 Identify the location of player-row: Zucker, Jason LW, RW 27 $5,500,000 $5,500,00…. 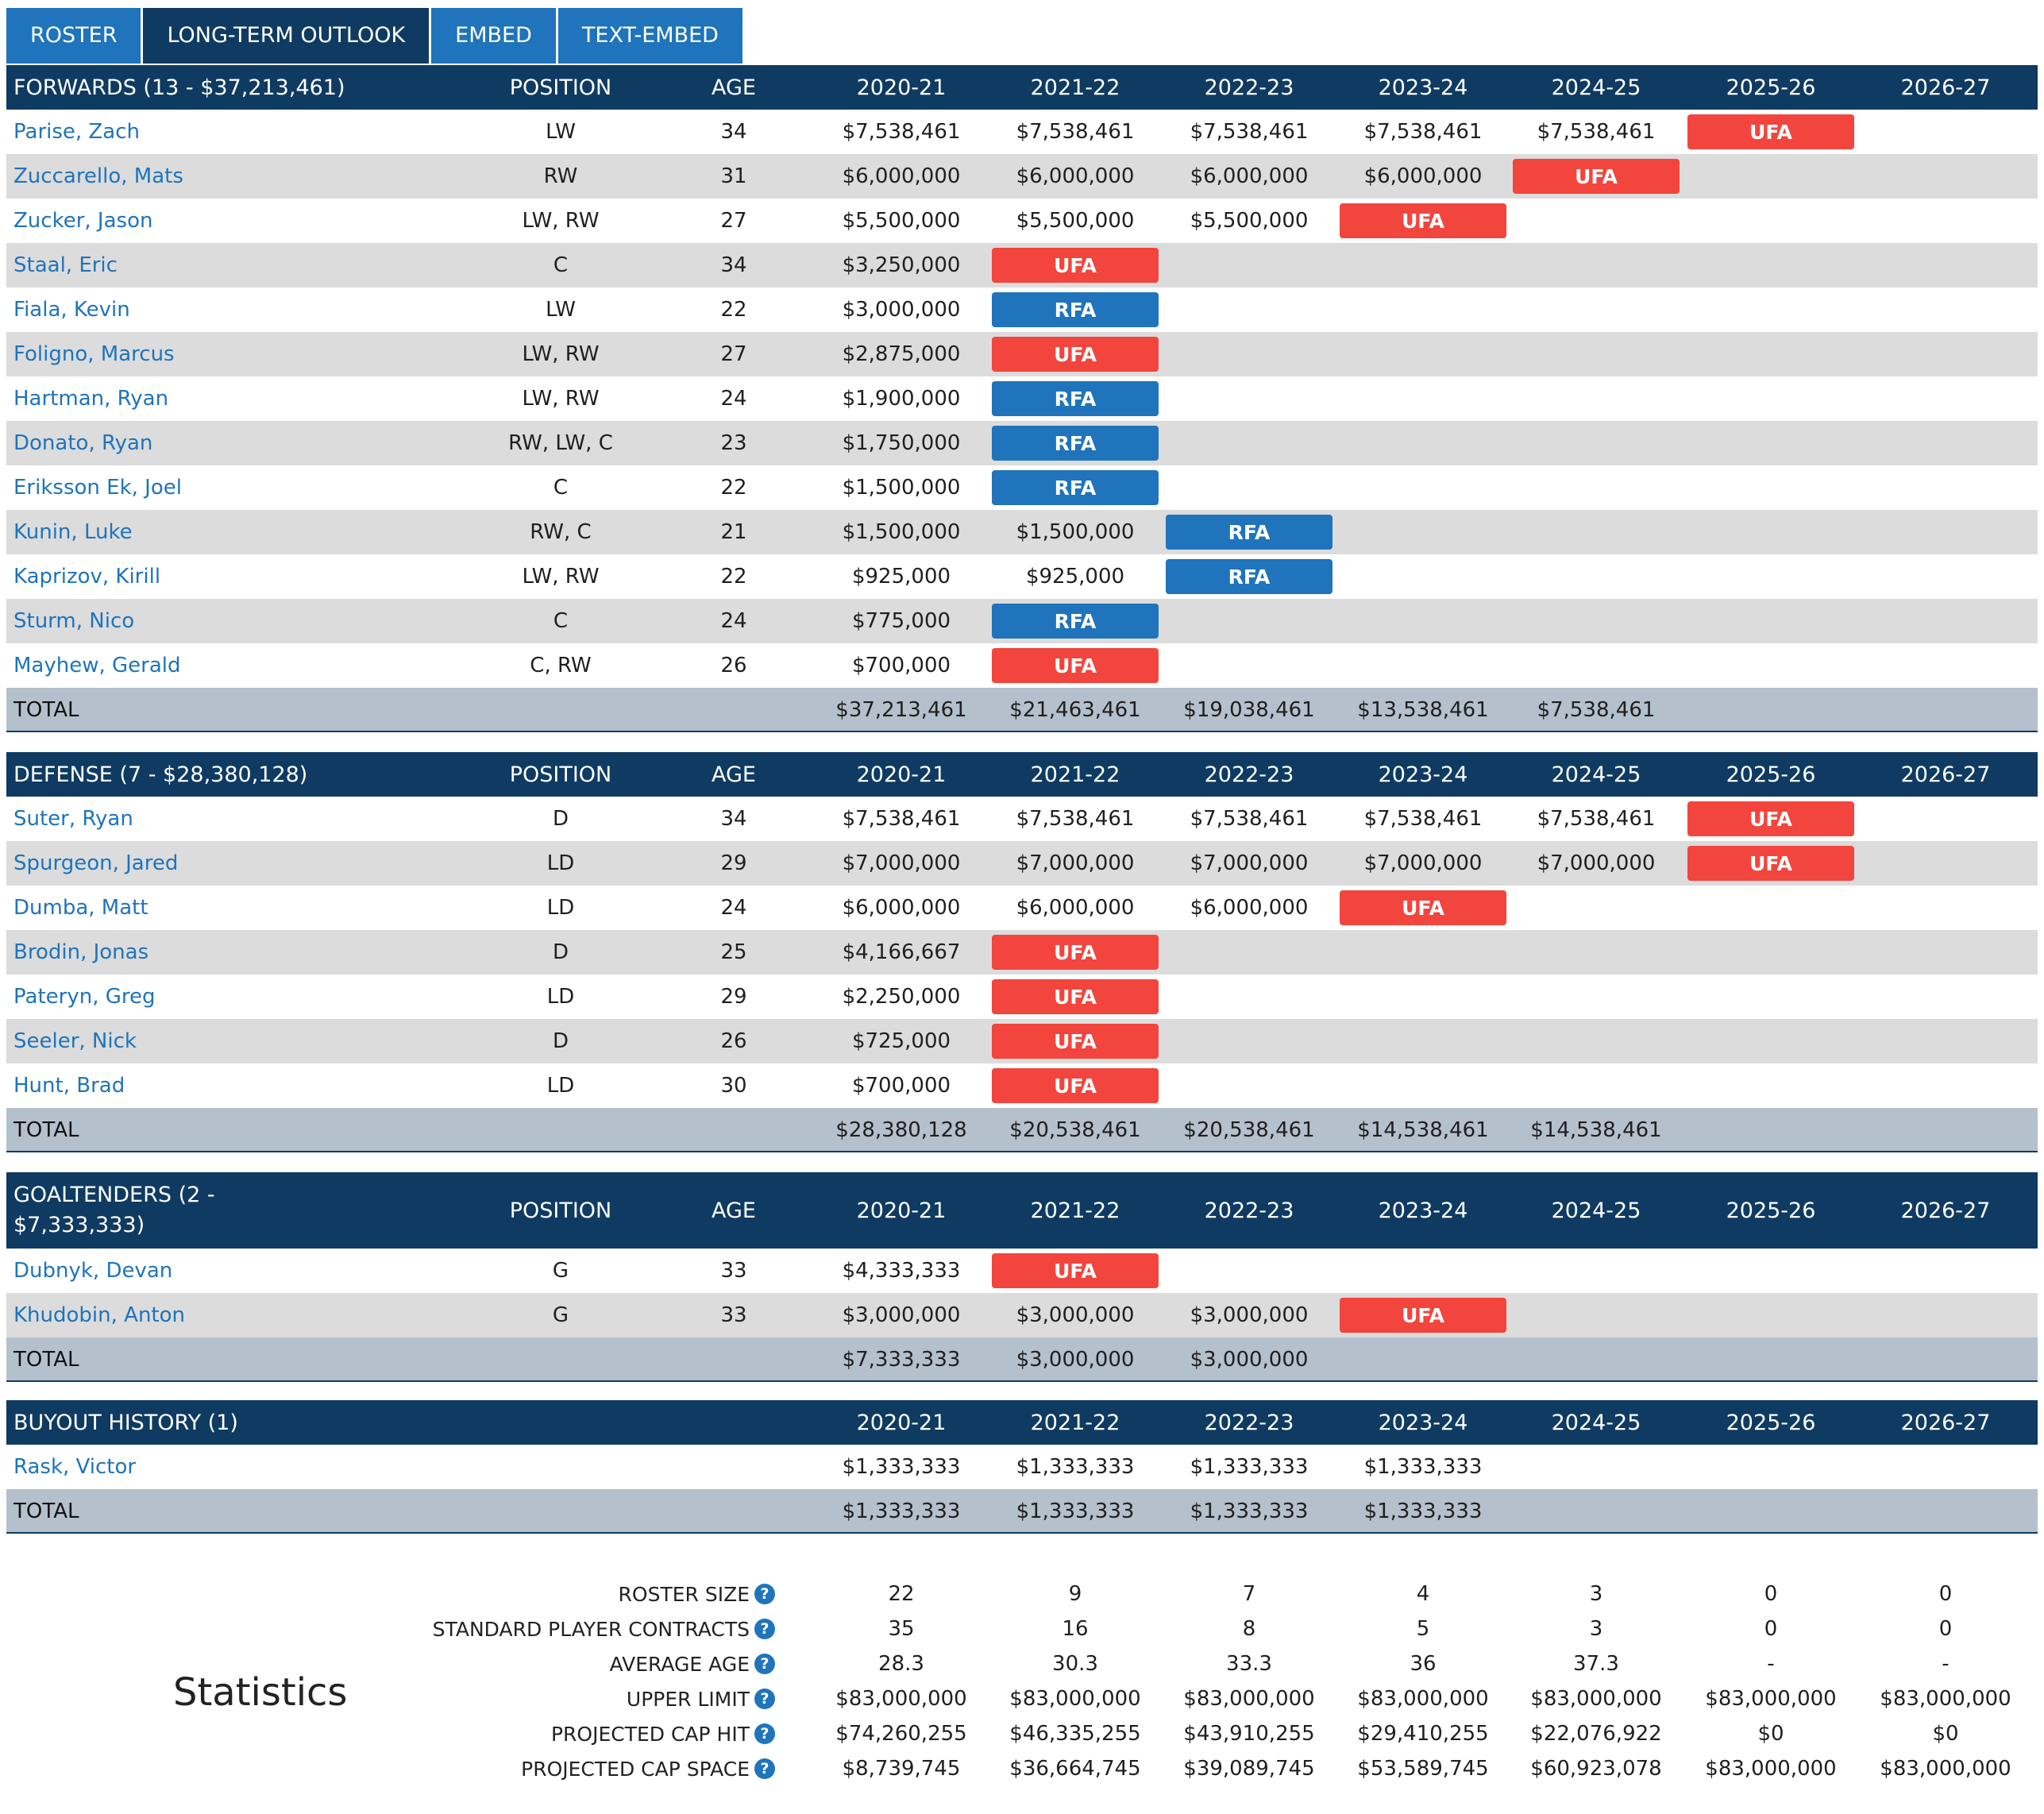
(1022, 221).